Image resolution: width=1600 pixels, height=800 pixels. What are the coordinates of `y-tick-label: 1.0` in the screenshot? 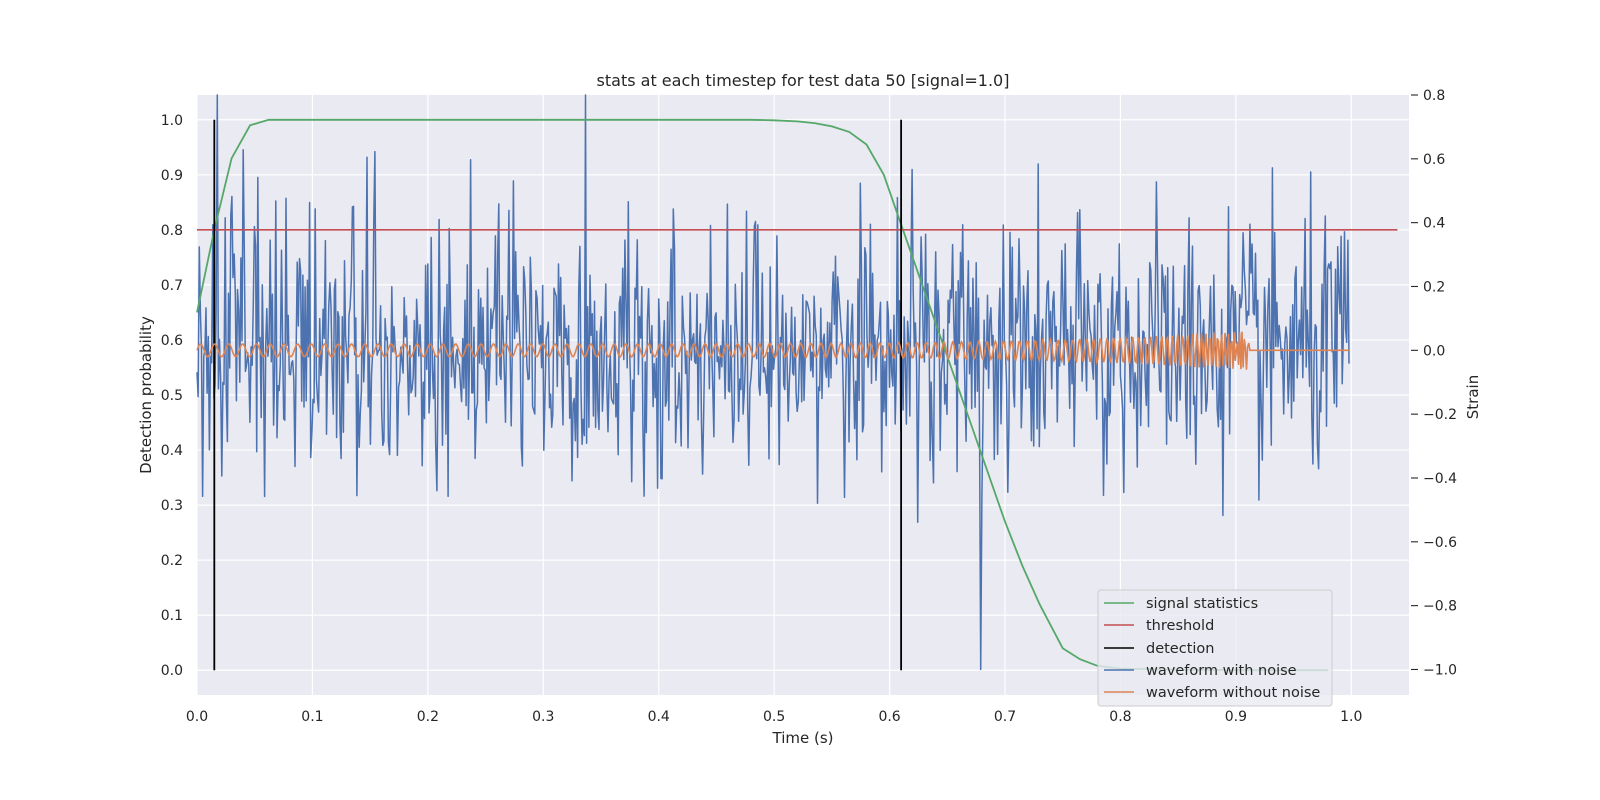 It's located at (172, 121).